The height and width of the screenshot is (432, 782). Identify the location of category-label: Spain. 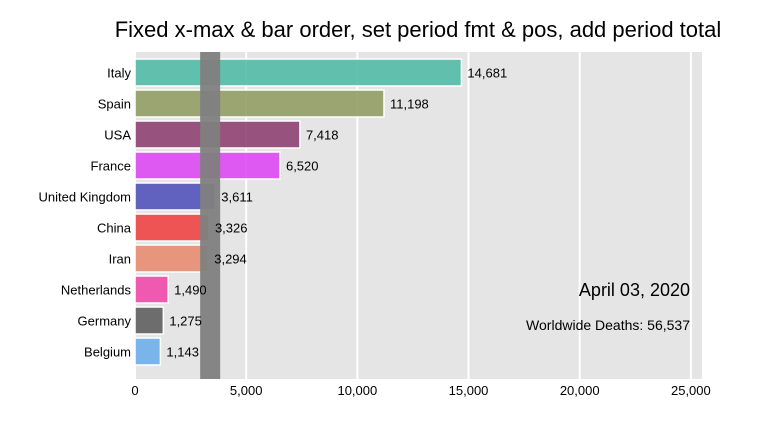
(114, 104).